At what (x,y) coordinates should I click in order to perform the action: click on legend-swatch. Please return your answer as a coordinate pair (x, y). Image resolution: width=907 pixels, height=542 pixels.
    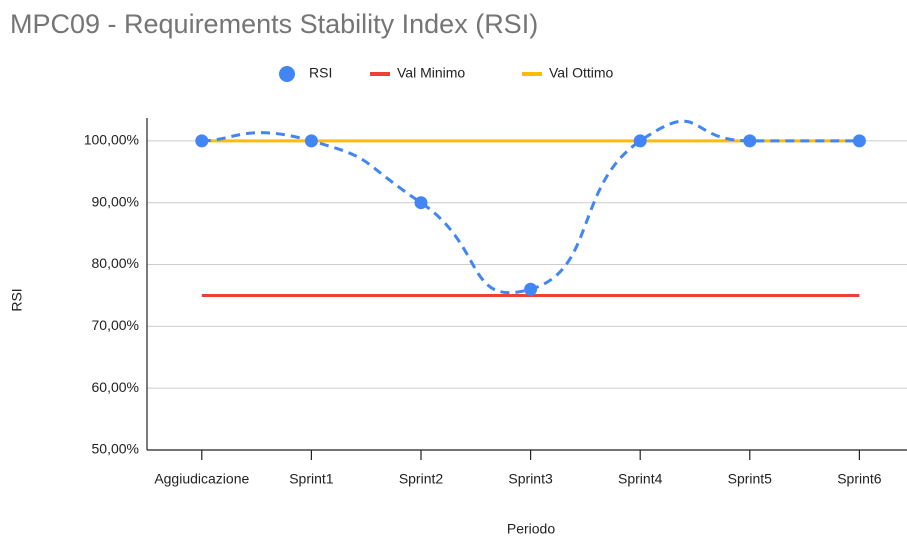
    Looking at the image, I should click on (287, 74).